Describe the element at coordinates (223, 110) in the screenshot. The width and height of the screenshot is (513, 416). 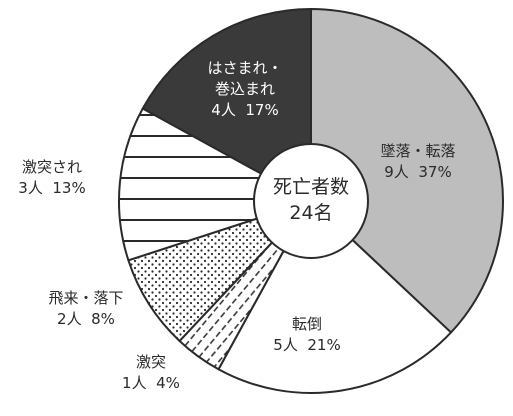
I see `label-caught-count: 4人` at that location.